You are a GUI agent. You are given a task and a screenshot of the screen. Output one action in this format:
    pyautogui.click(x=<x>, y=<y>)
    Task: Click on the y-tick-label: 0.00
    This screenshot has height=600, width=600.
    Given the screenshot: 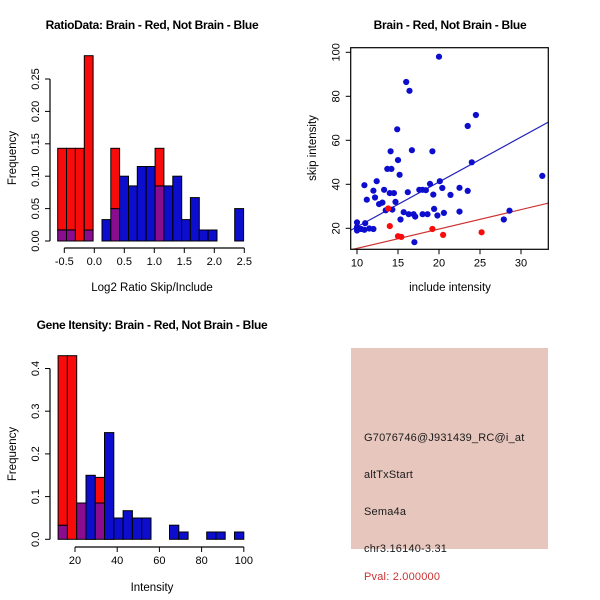 What is the action you would take?
    pyautogui.click(x=36, y=240)
    